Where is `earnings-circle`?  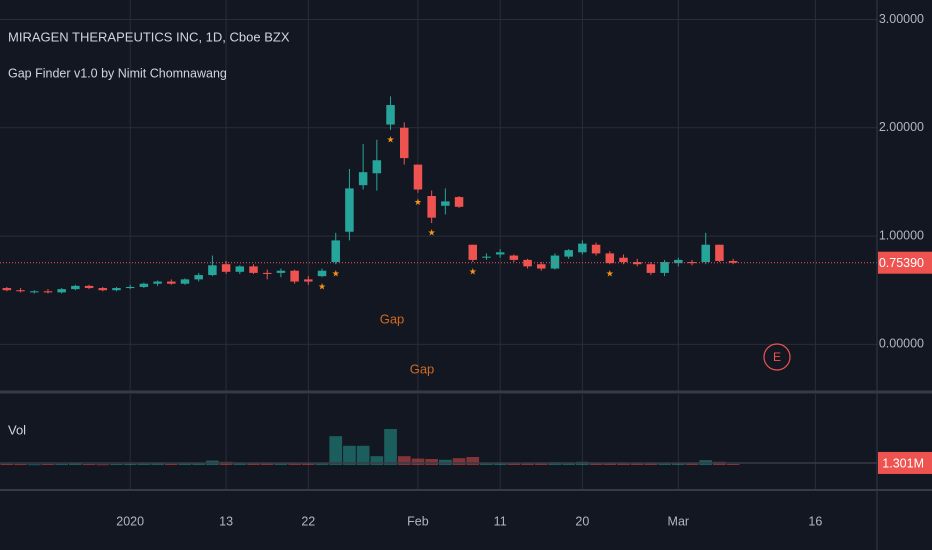
earnings-circle is located at coordinates (777, 357).